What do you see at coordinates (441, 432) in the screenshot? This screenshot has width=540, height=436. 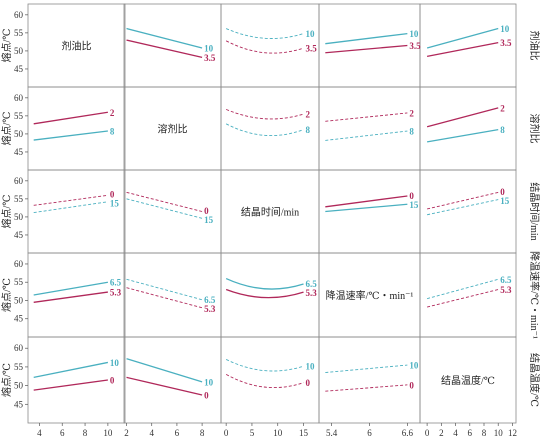 I see `x-tick-label: 2` at bounding box center [441, 432].